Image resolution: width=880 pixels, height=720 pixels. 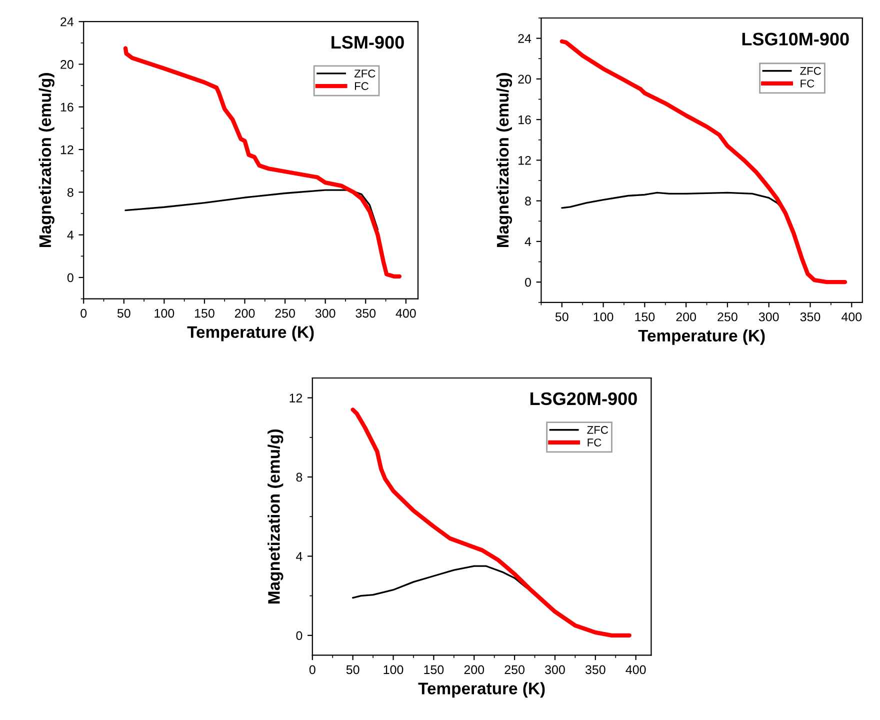 What do you see at coordinates (583, 399) in the screenshot?
I see `text: LSG20M-900` at bounding box center [583, 399].